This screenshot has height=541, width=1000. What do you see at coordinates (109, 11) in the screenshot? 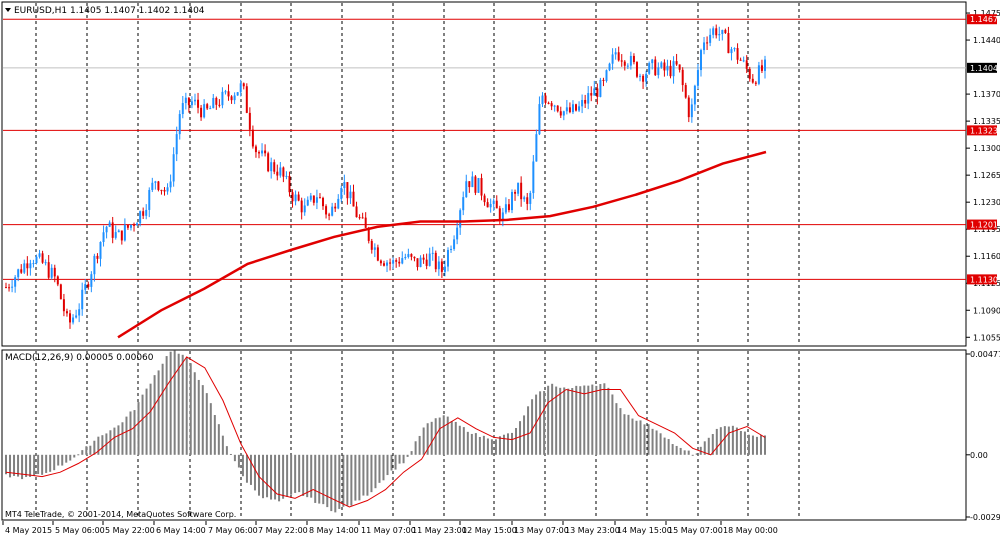
I see `symbol-header: EURUSD,H1 1.1405 1.1407 1.1402 1.1404` at bounding box center [109, 11].